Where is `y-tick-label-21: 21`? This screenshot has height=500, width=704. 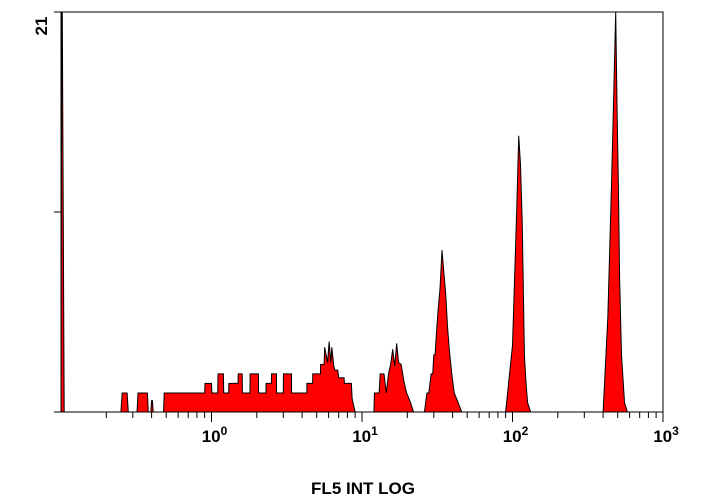 y-tick-label-21: 21 is located at coordinates (41, 26).